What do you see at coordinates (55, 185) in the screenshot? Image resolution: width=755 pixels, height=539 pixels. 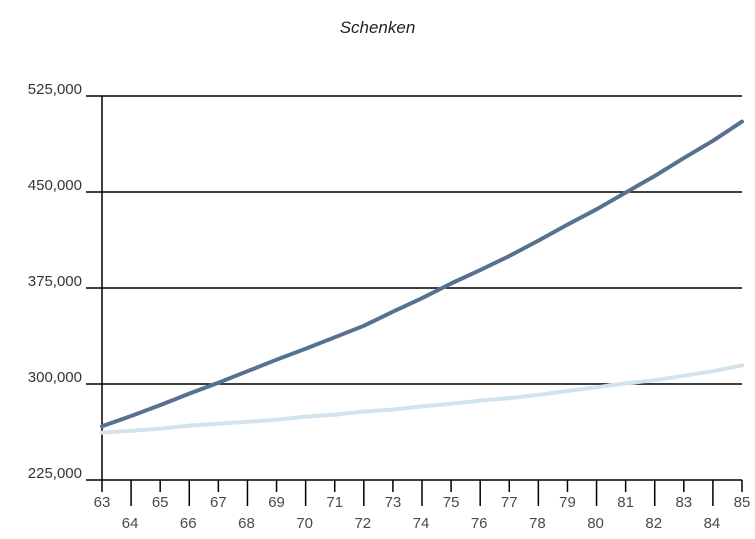 I see `y-tick-label: 450,000` at bounding box center [55, 185].